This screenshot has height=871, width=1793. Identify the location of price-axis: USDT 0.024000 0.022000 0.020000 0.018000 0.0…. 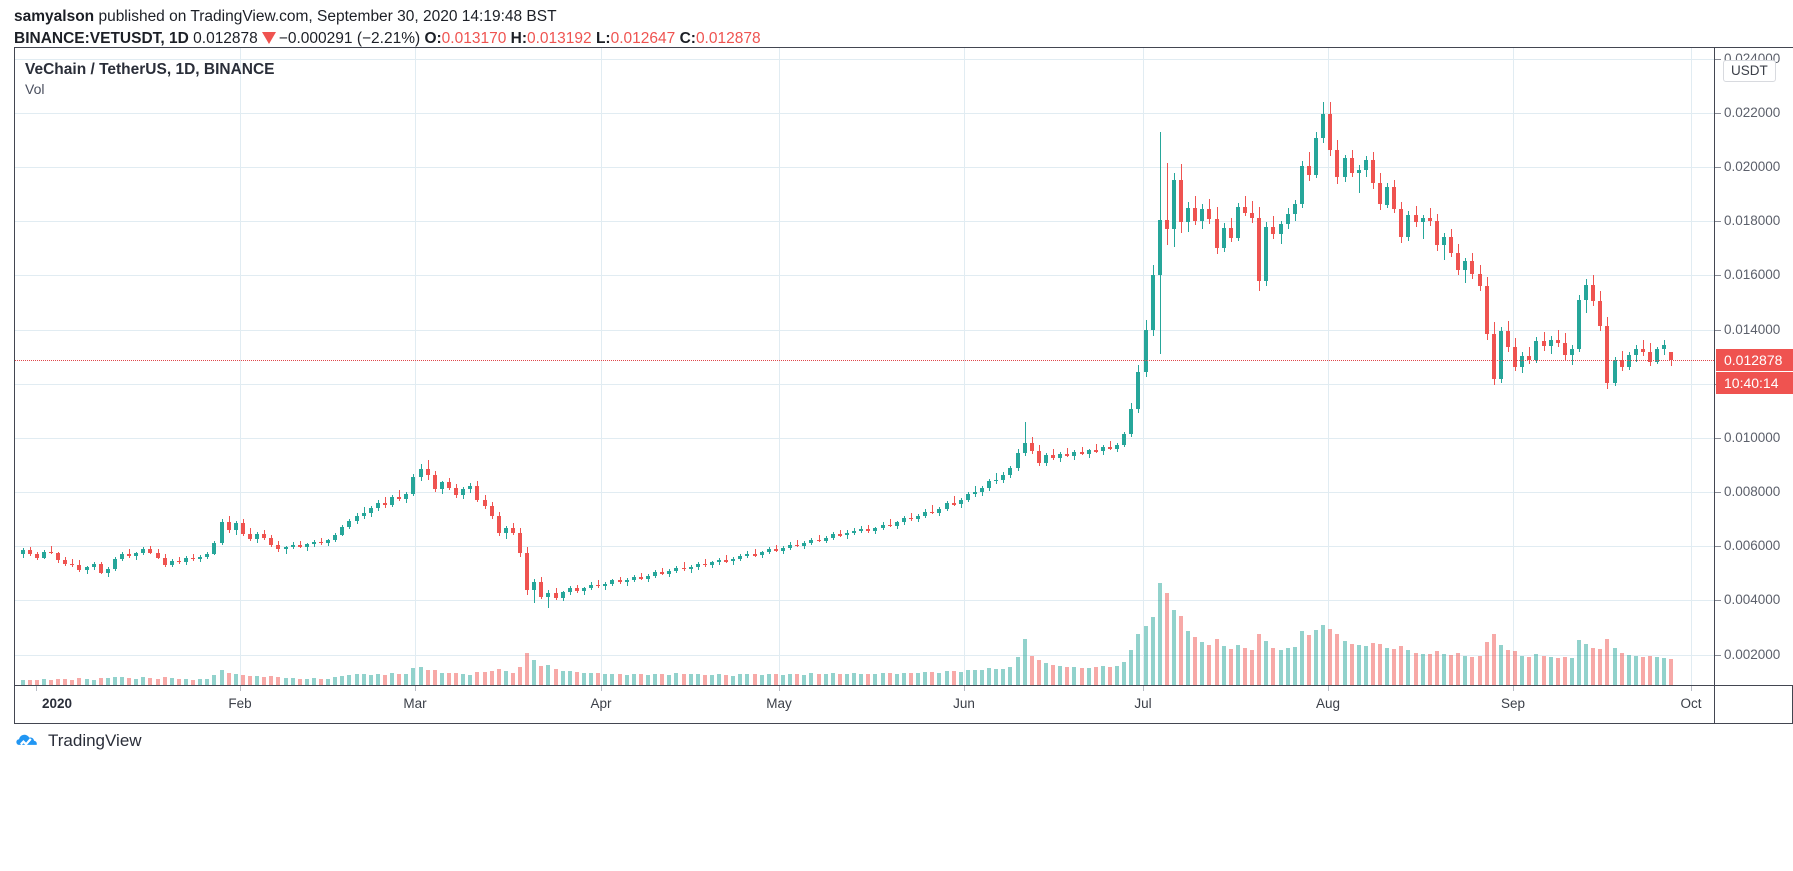
(1753, 366).